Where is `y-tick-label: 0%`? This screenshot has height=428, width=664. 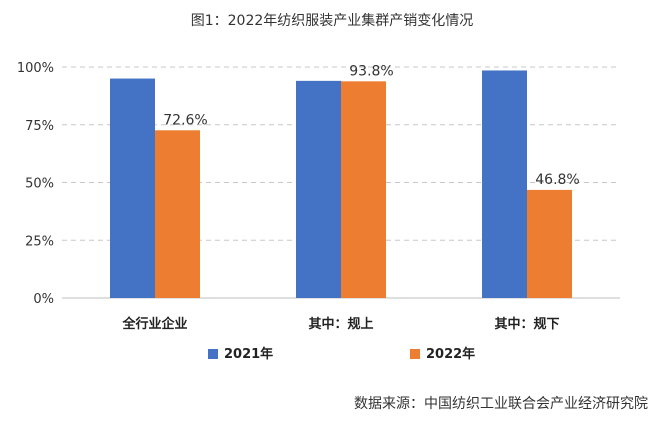 y-tick-label: 0% is located at coordinates (43, 299).